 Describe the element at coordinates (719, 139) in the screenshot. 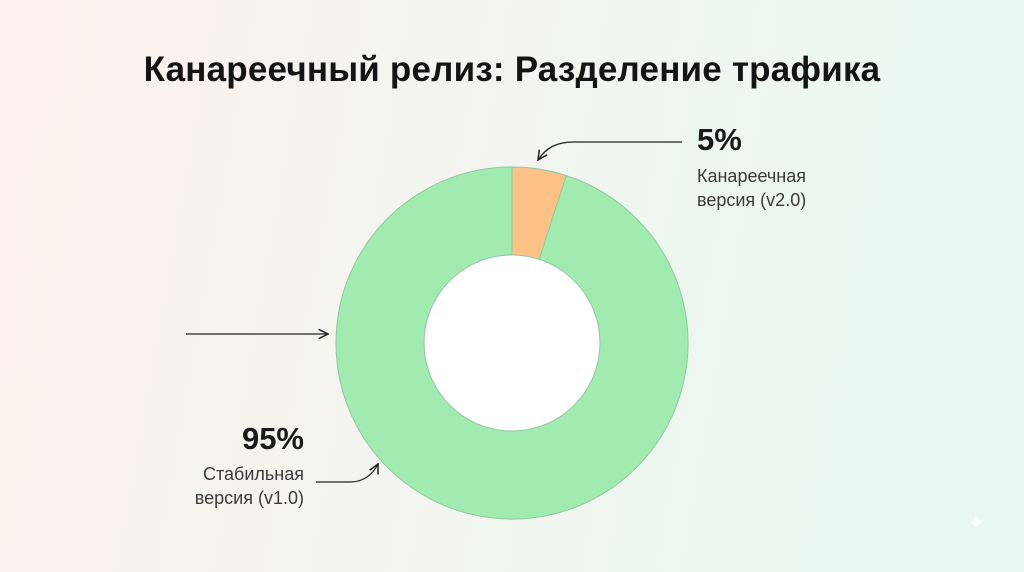

I see `canary-percent-label: 5%` at that location.